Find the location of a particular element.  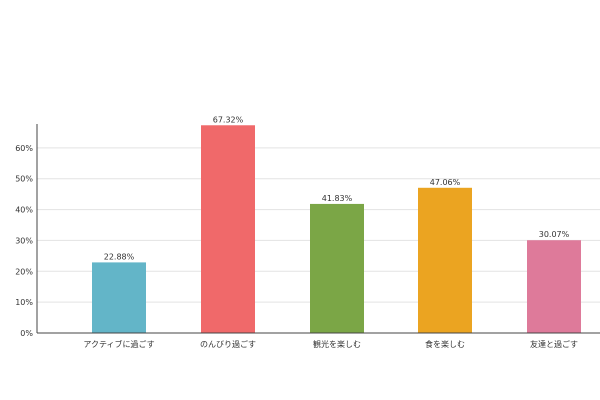

data-label: 41.83% is located at coordinates (337, 198).